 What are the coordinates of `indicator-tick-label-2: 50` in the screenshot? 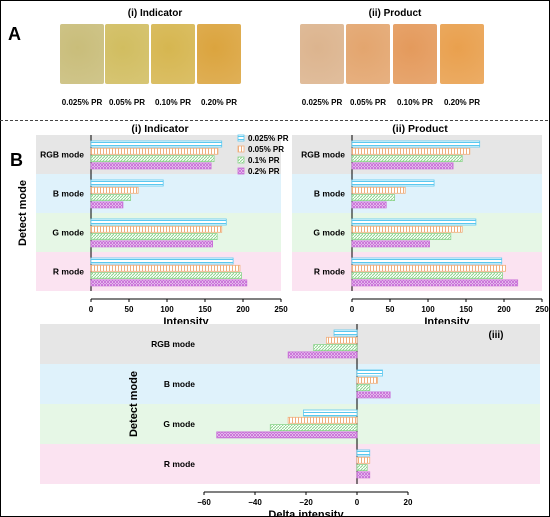 It's located at (129, 309).